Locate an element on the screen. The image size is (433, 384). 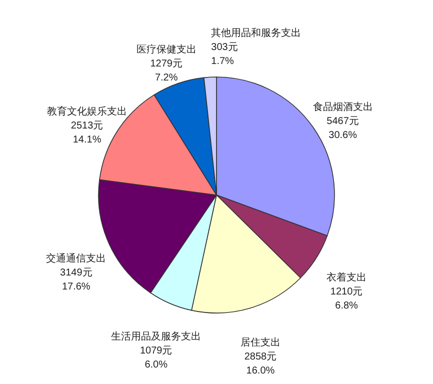
data-label: 2858元 16.0% is located at coordinates (260, 364).